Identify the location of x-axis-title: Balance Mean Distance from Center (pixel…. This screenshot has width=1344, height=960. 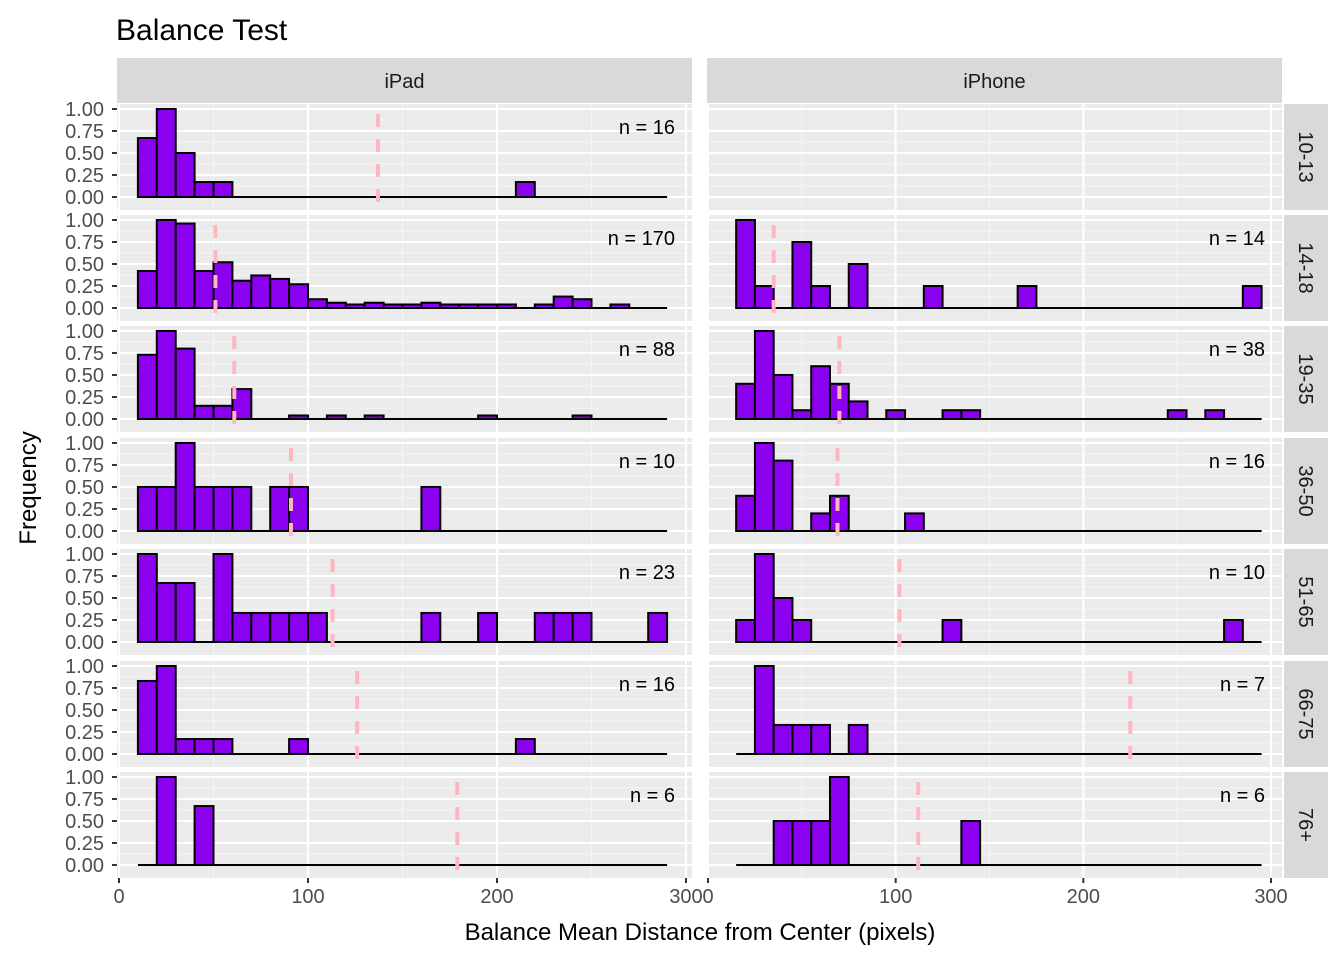
(700, 932).